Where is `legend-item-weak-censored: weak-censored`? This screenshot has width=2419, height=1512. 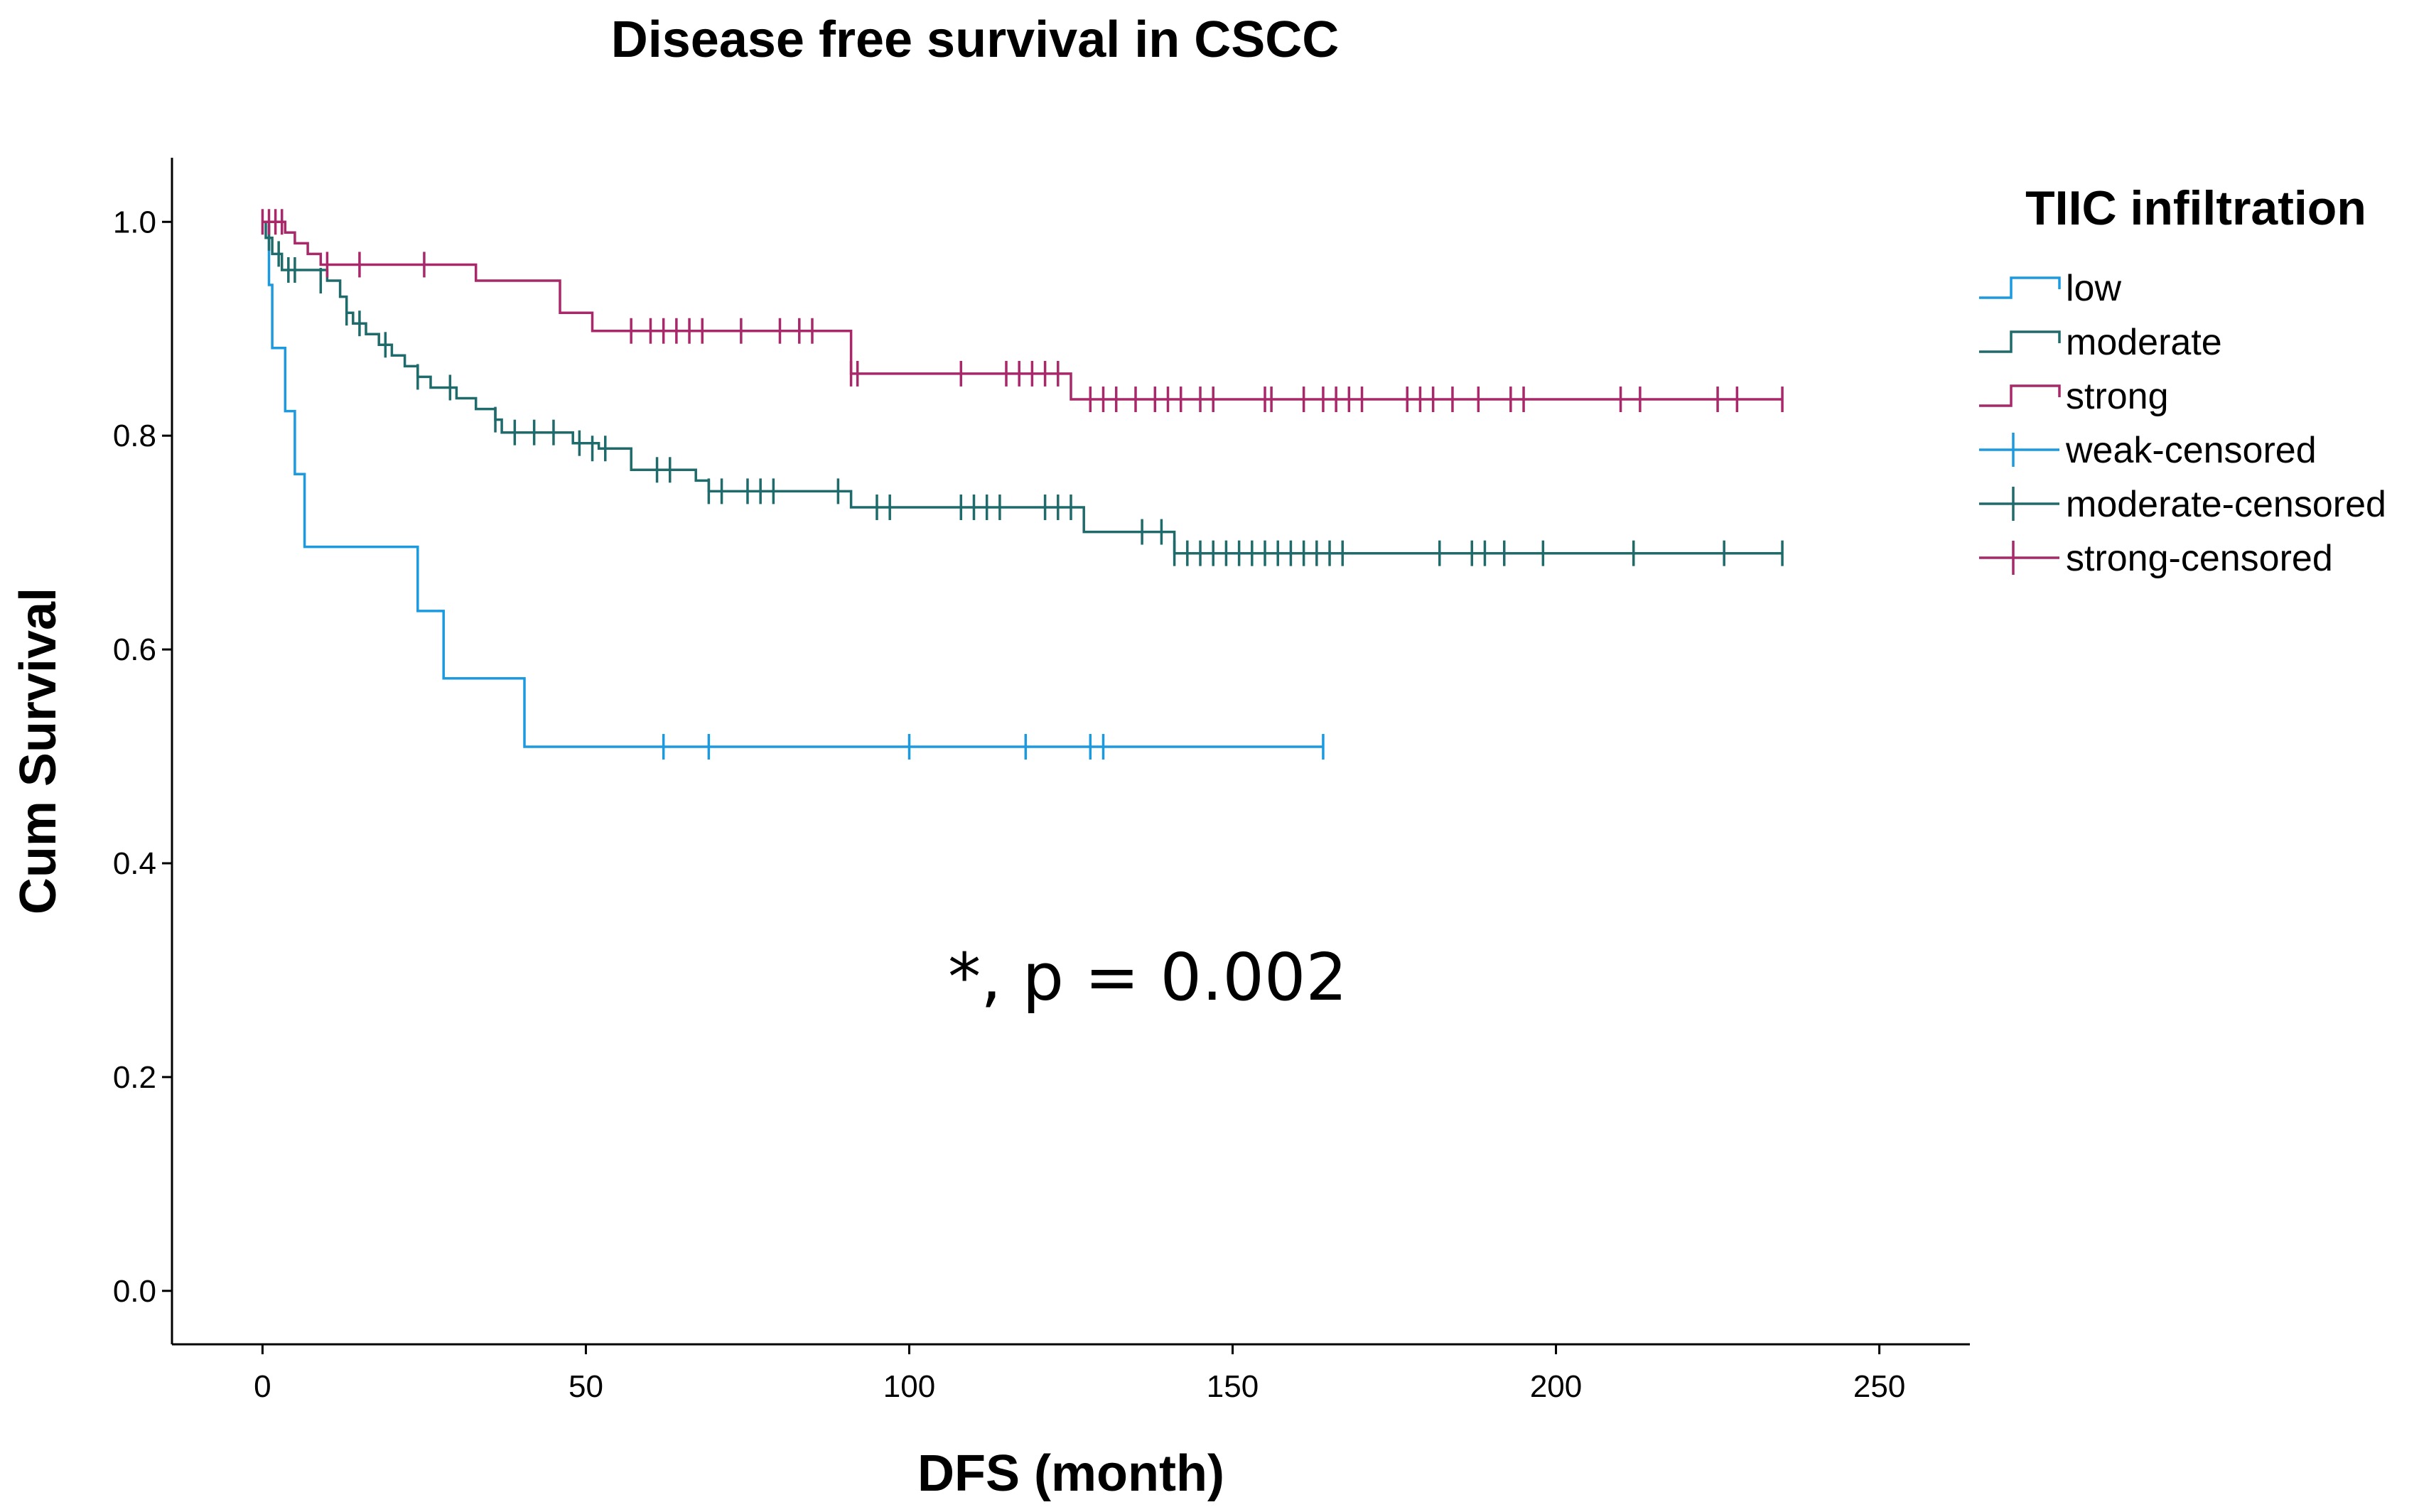 legend-item-weak-censored: weak-censored is located at coordinates (2148, 450).